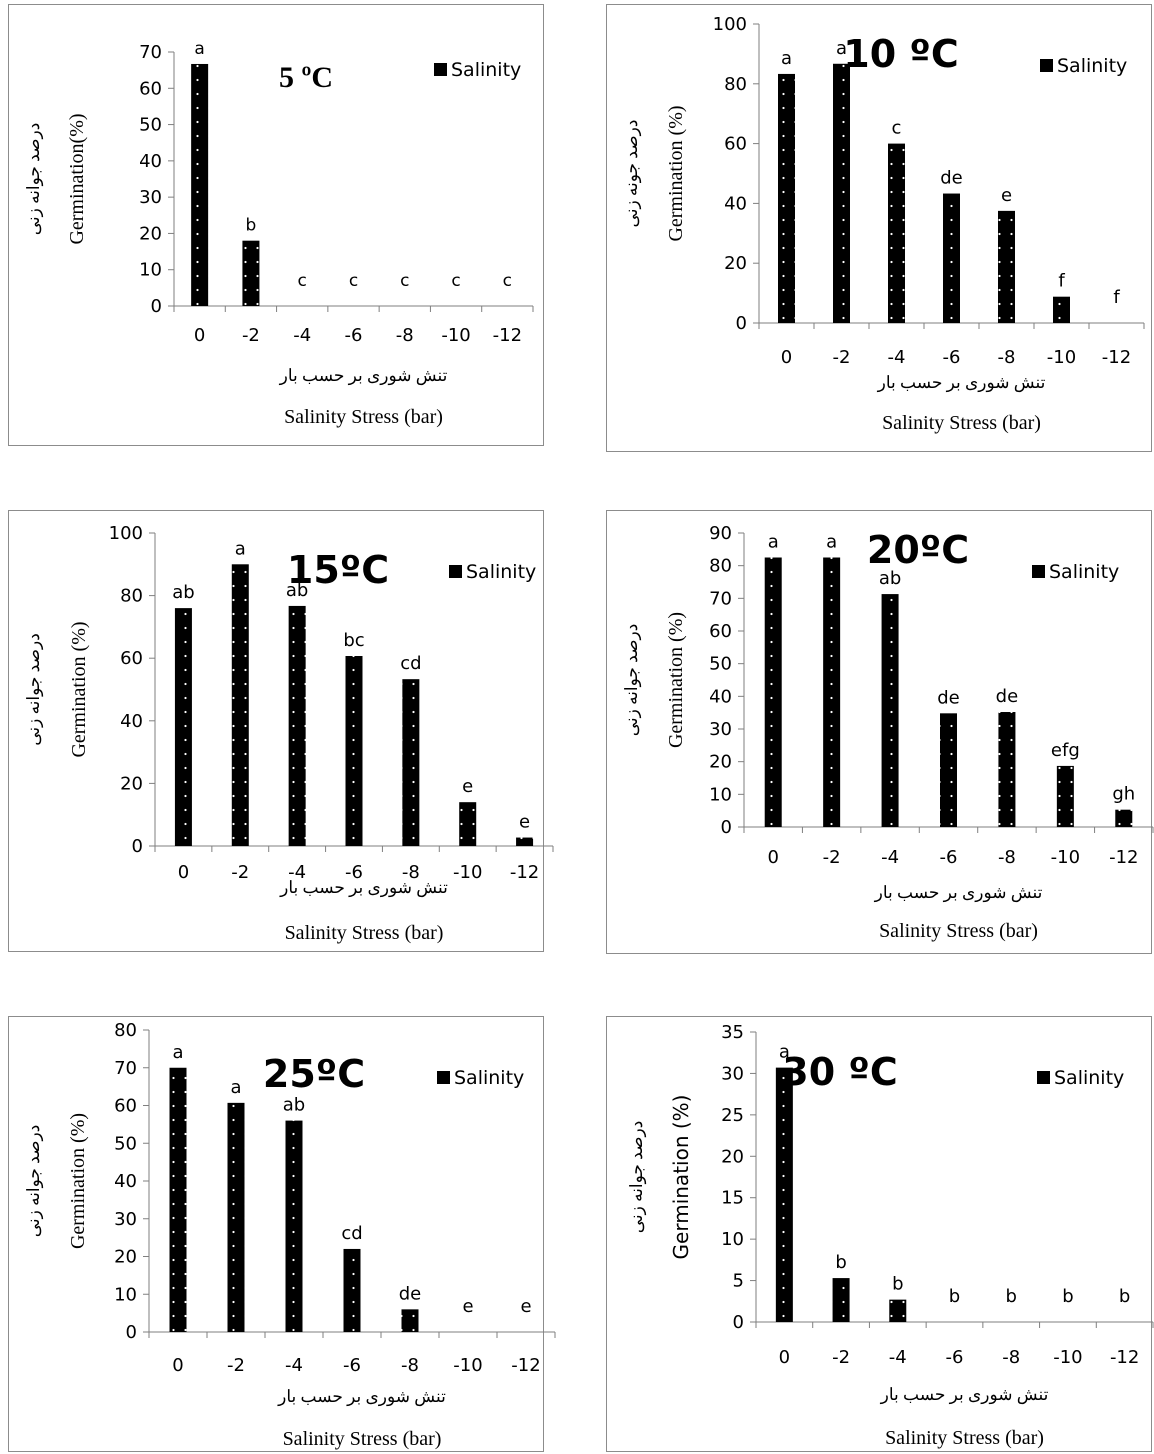  I want to click on x-axis-label: Salinity Stress (bar), so click(362, 1439).